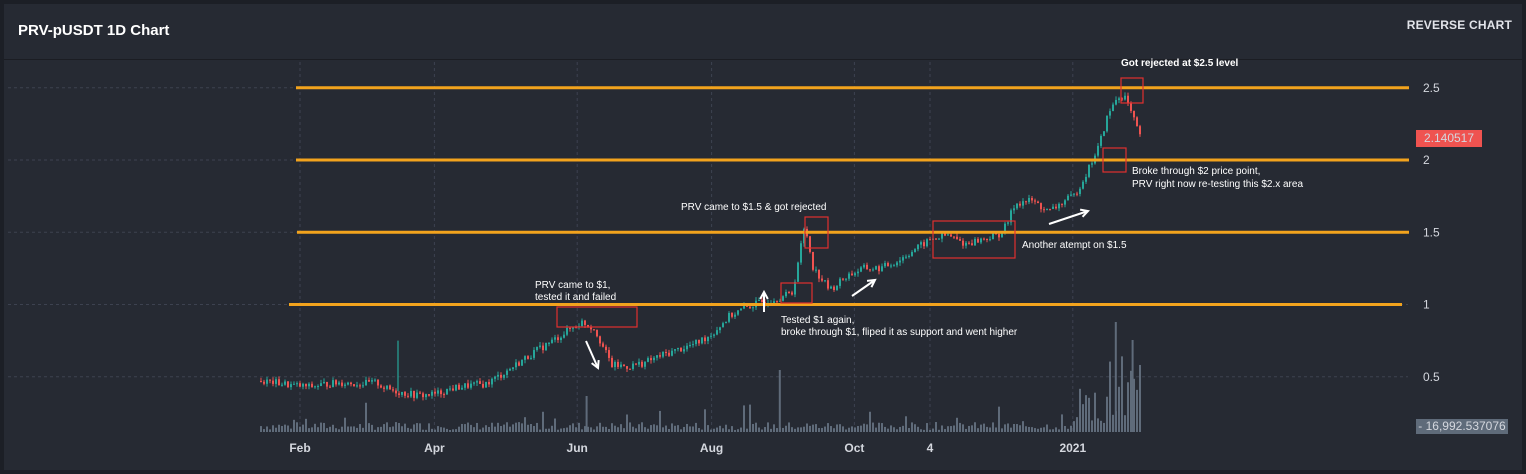 The height and width of the screenshot is (474, 1526). I want to click on annotation-broke-2: Broke through $2 price point,, so click(1196, 171).